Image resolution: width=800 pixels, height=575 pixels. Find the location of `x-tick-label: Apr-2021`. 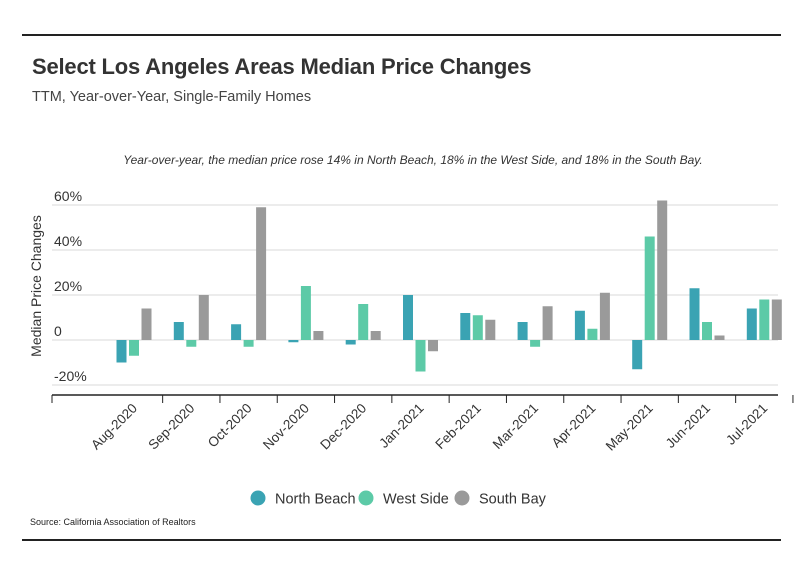

x-tick-label: Apr-2021 is located at coordinates (574, 426).